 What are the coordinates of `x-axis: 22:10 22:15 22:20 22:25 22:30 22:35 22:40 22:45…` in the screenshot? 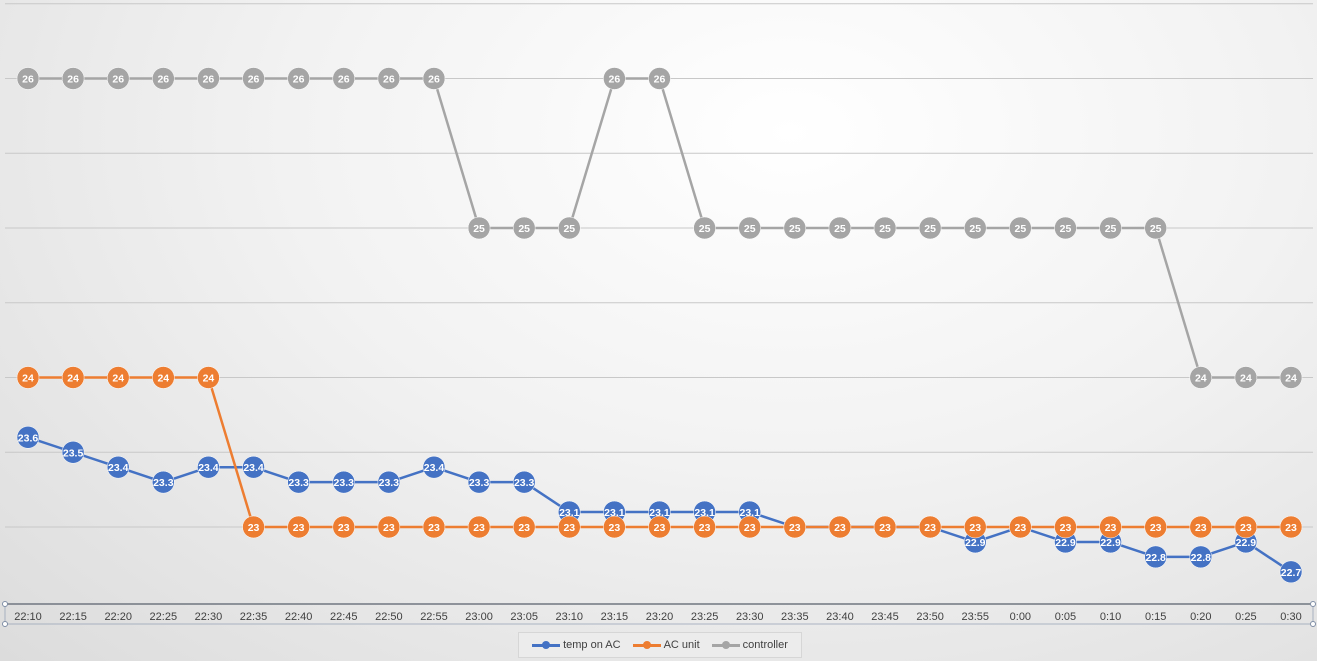 It's located at (659, 614).